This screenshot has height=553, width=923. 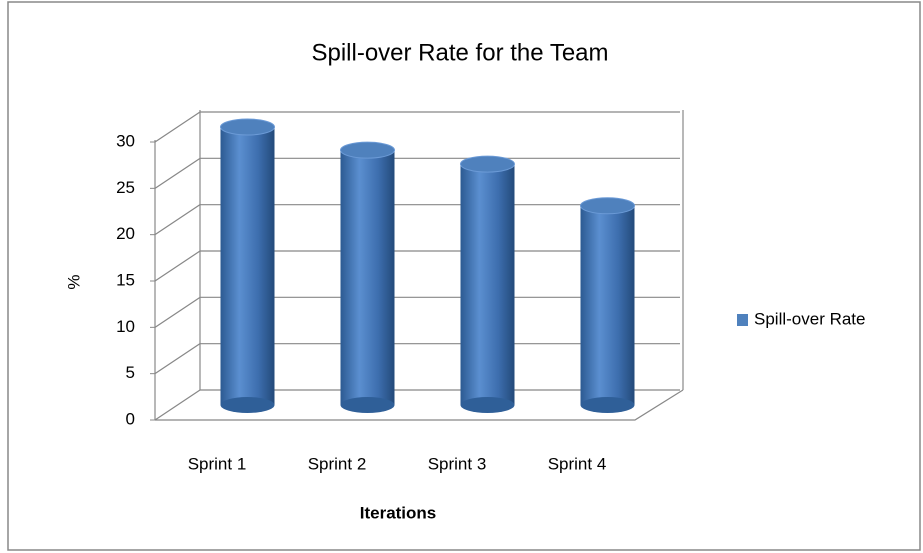 I want to click on x-tick-label: Sprint 4, so click(x=577, y=463).